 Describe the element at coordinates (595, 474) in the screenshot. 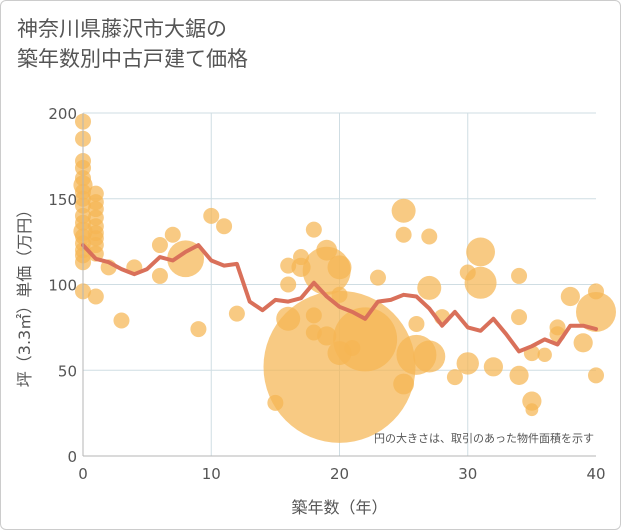

I see `x-tick-label: 40` at that location.